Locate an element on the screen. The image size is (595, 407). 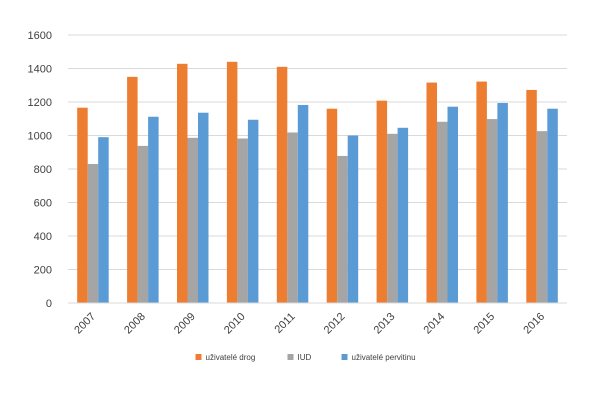
x-tick-label: 2008 is located at coordinates (135, 324).